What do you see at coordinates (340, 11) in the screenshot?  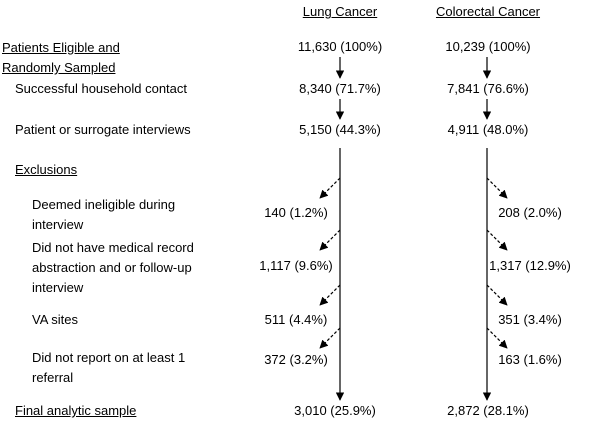 I see `column-header: Lung Cancer` at bounding box center [340, 11].